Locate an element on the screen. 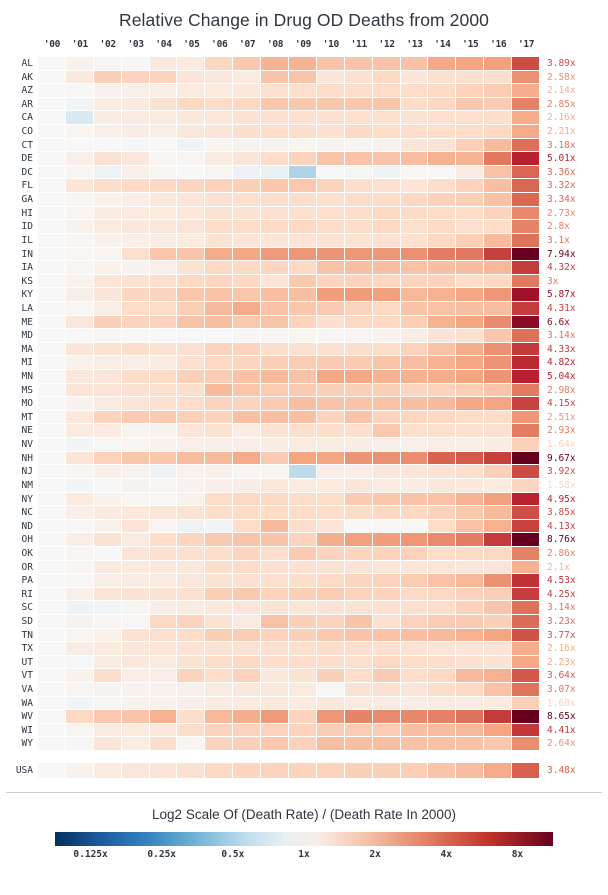 This screenshot has width=608, height=895. row-label-NV: NV is located at coordinates (27, 445).